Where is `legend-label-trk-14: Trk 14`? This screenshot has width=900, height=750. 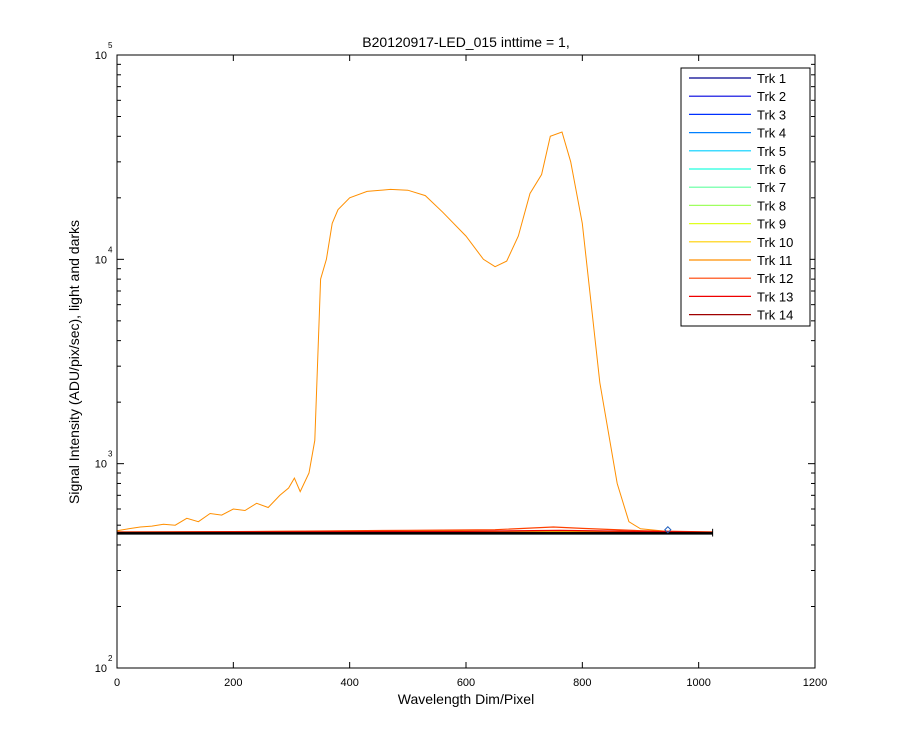 legend-label-trk-14: Trk 14 is located at coordinates (775, 315).